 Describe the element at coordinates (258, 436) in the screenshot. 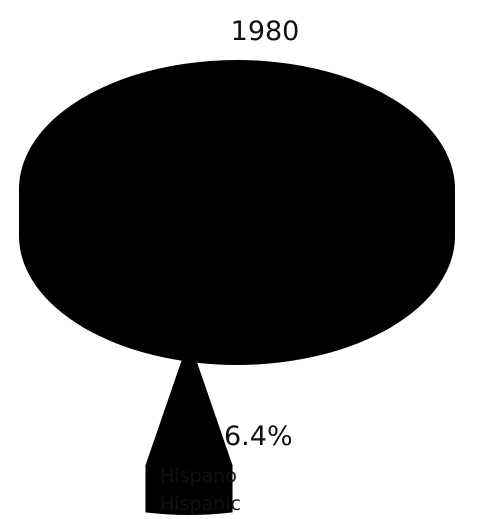

I see `slice-value-label: 6.4%` at that location.